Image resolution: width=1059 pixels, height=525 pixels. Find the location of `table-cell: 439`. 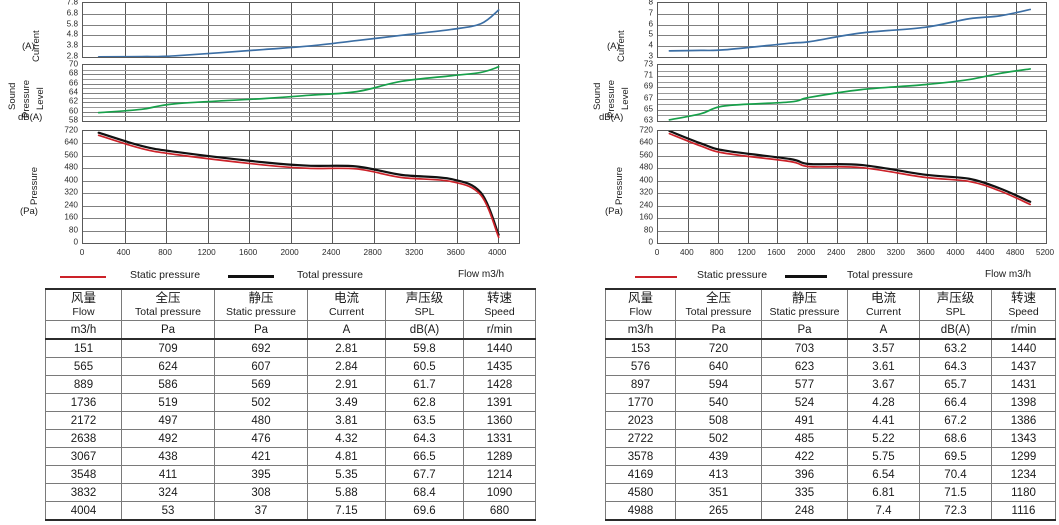

table-cell: 439 is located at coordinates (718, 456).